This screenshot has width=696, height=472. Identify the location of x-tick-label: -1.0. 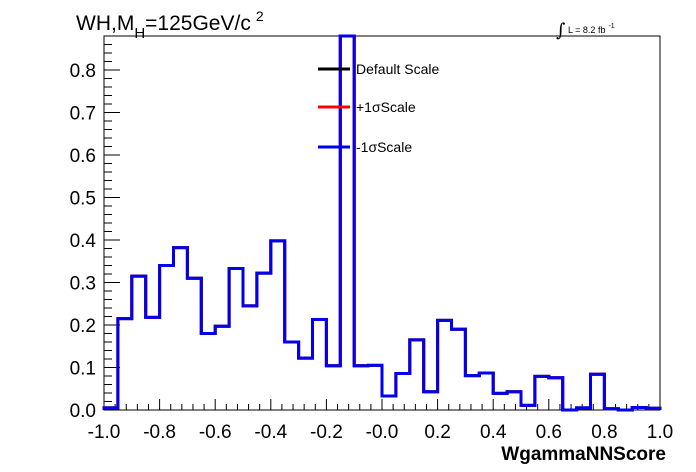
(104, 432).